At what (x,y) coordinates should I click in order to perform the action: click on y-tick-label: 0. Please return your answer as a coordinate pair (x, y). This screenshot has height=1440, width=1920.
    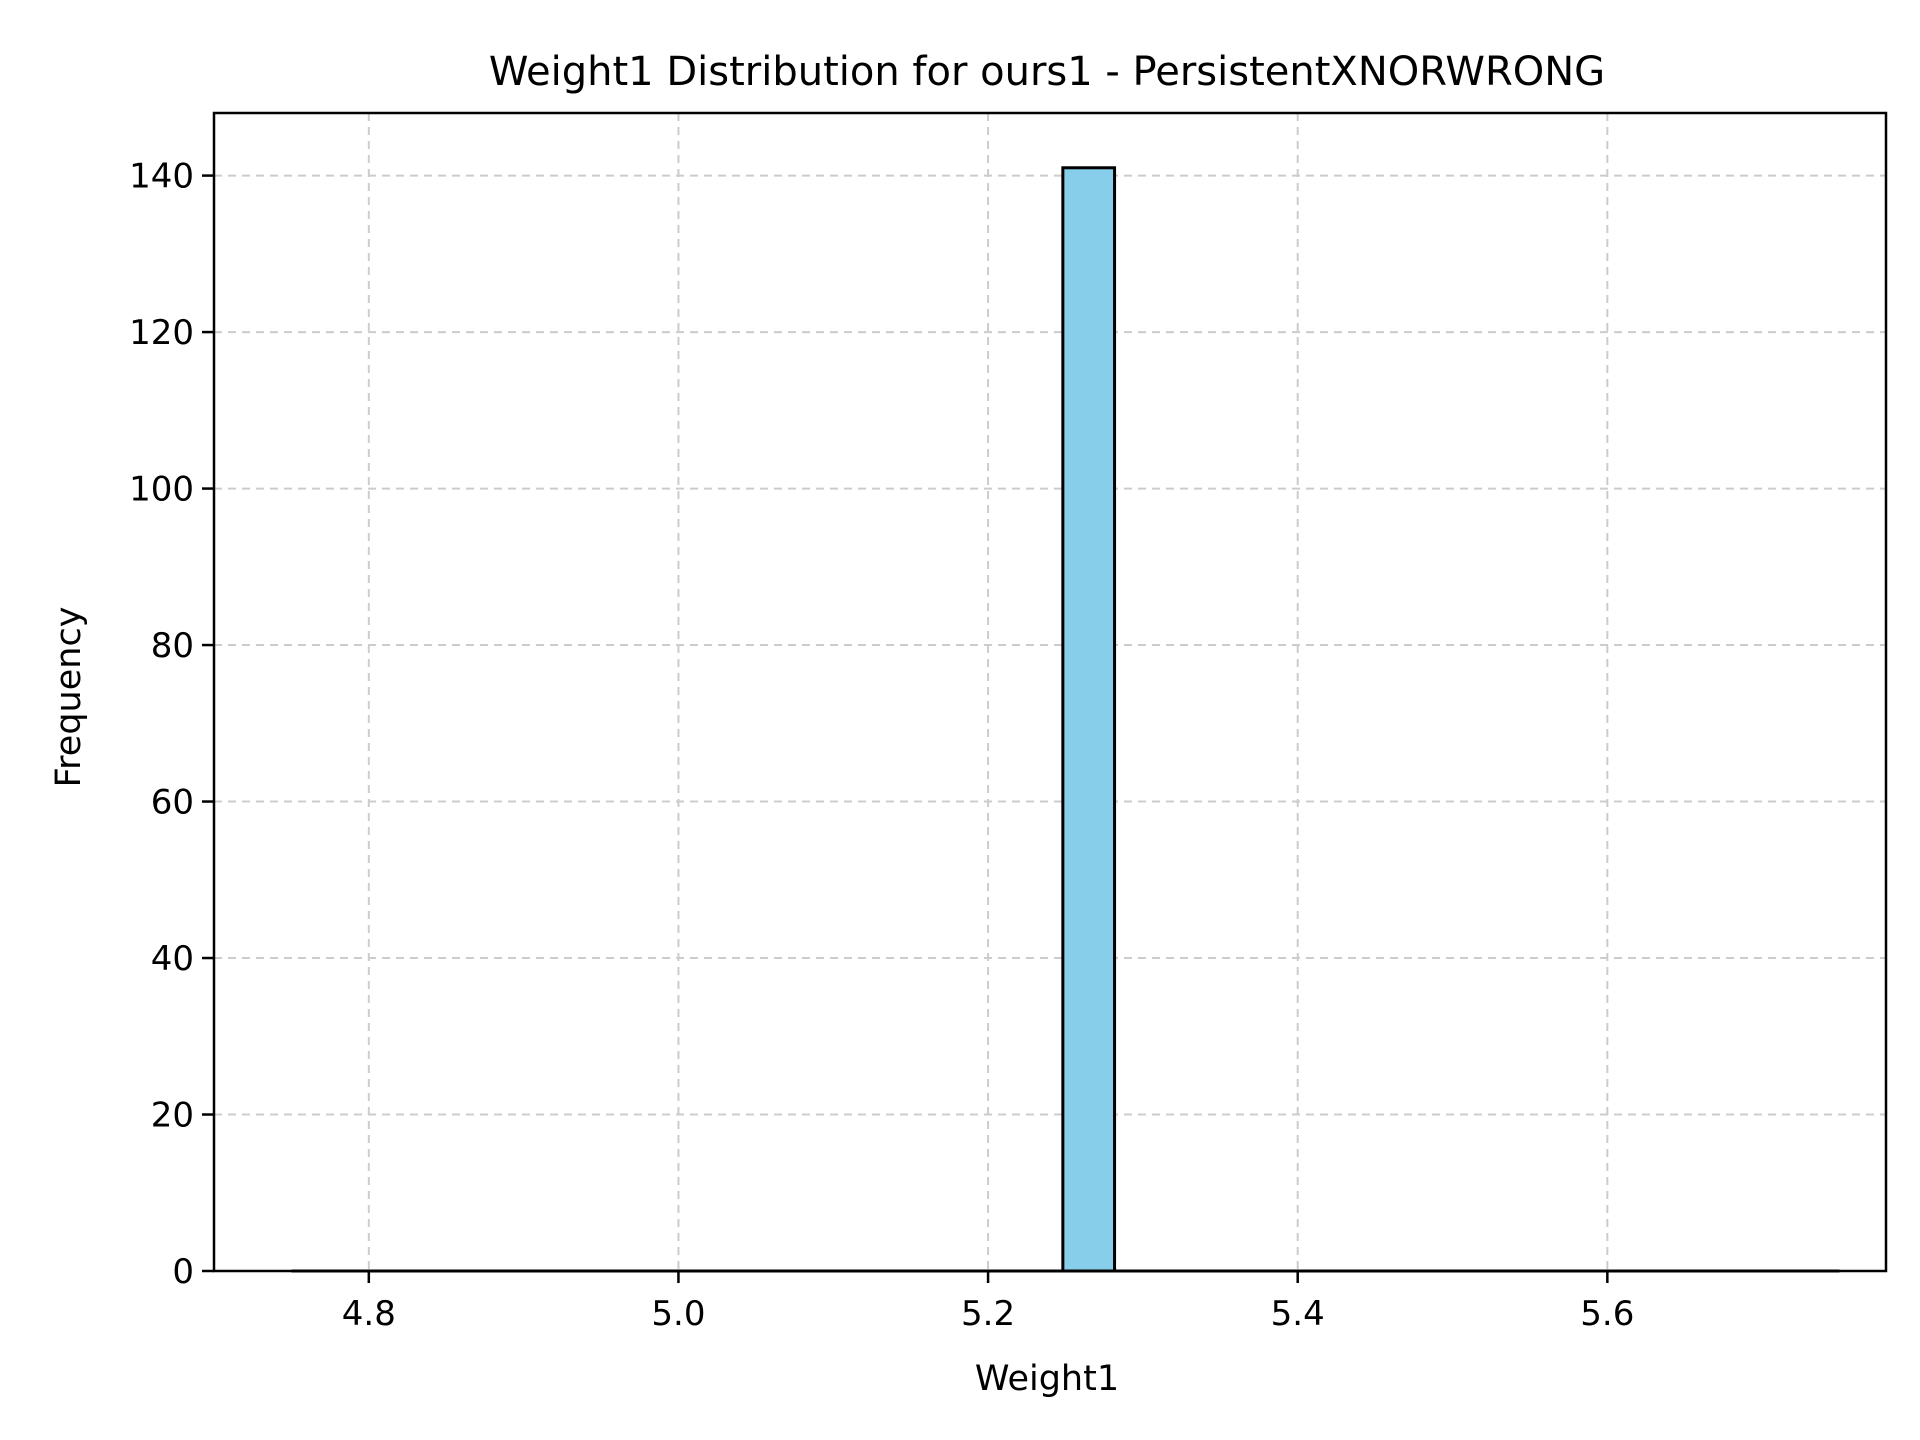
    Looking at the image, I should click on (183, 1272).